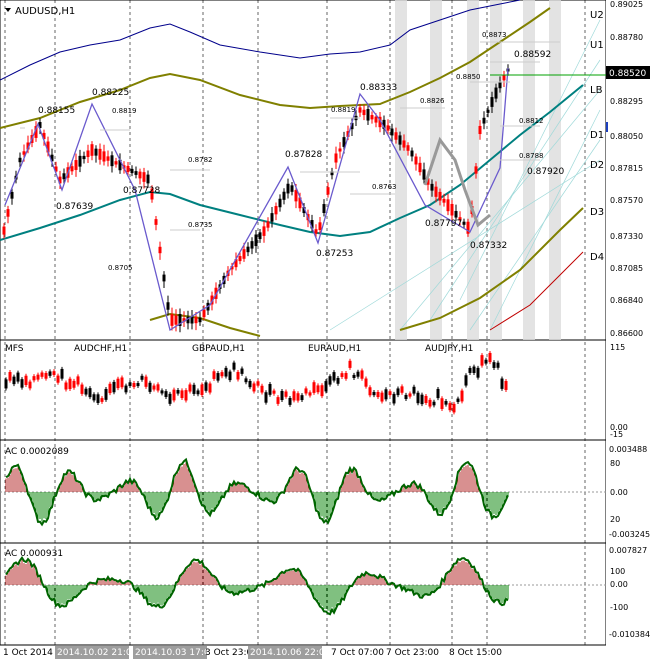 This screenshot has height=660, width=650. What do you see at coordinates (619, 492) in the screenshot?
I see `ac1-tick: 0.00` at bounding box center [619, 492].